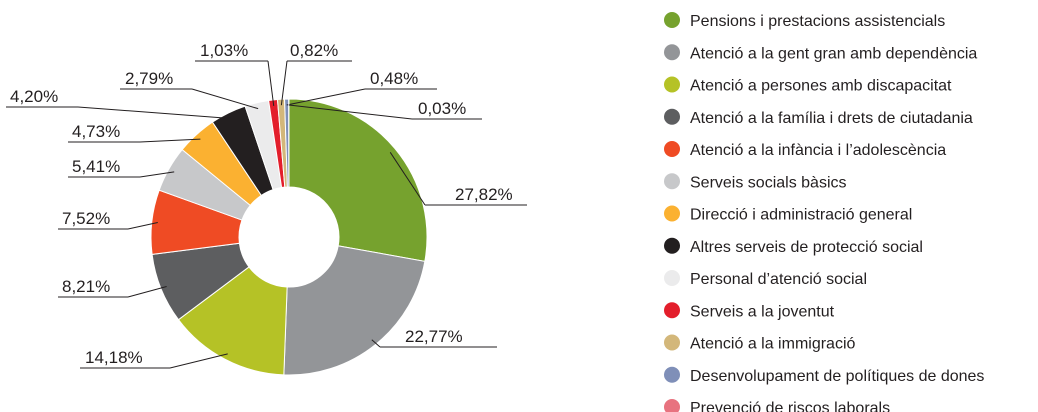  I want to click on data-label: 8,21%, so click(86, 286).